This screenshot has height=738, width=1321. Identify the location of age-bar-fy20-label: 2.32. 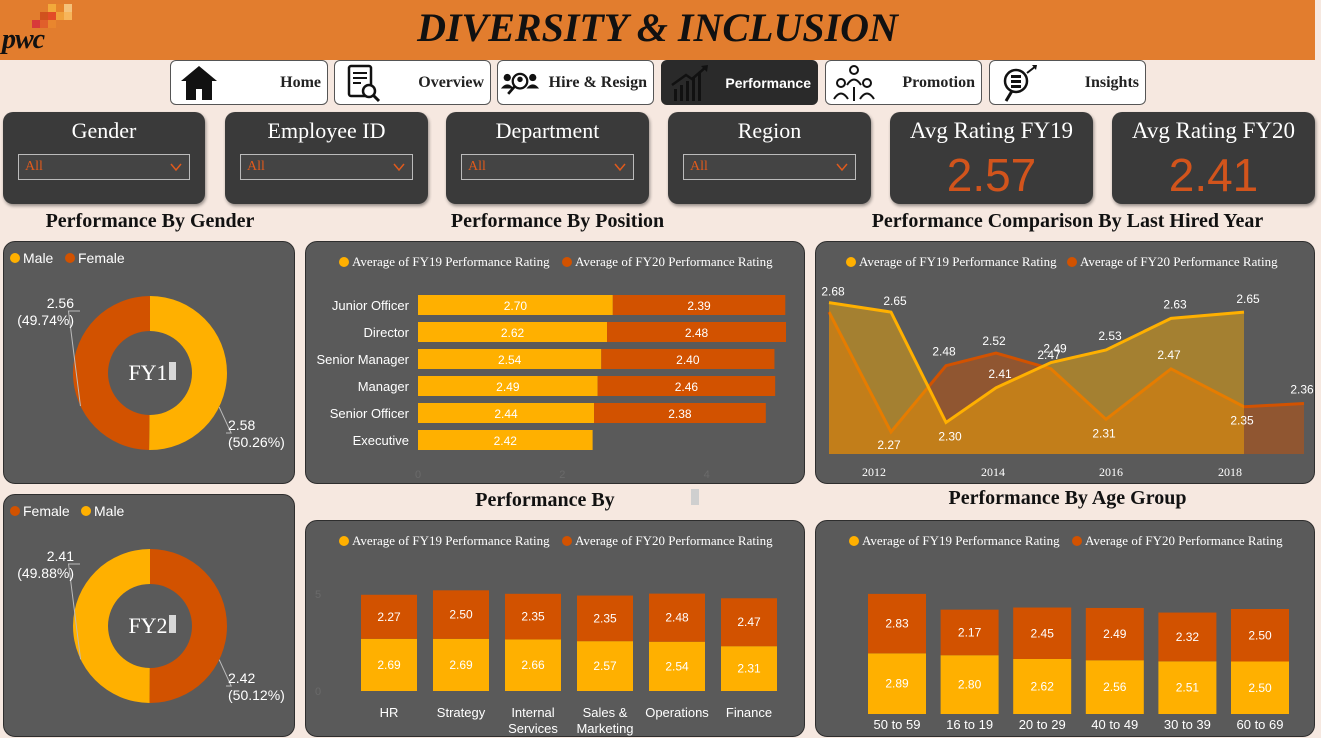
(1188, 637).